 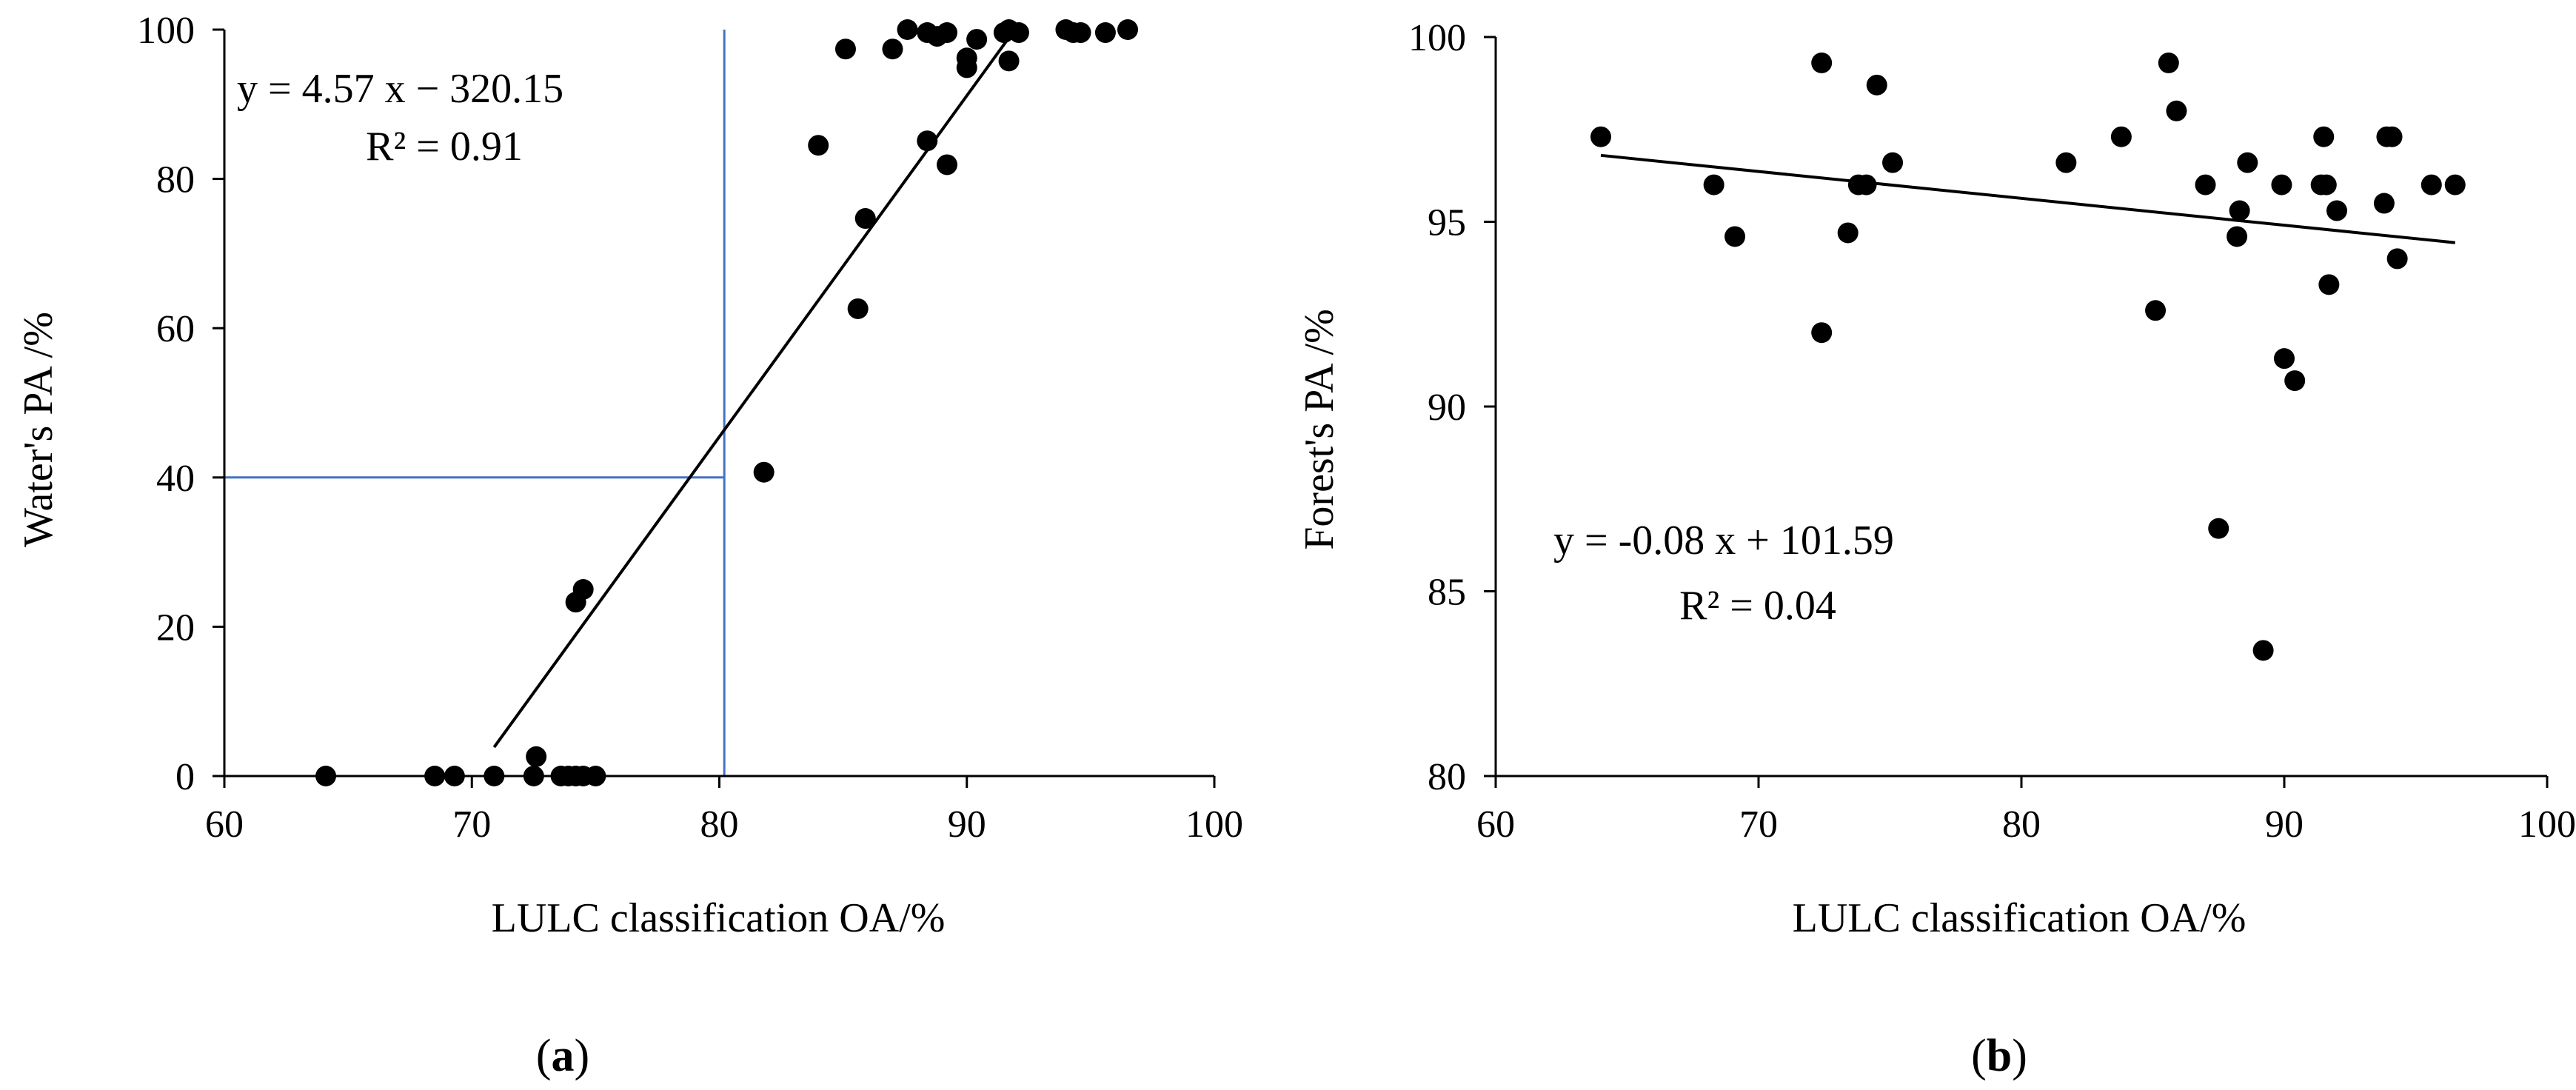 I want to click on y-tick-label-a: 40, so click(x=175, y=479).